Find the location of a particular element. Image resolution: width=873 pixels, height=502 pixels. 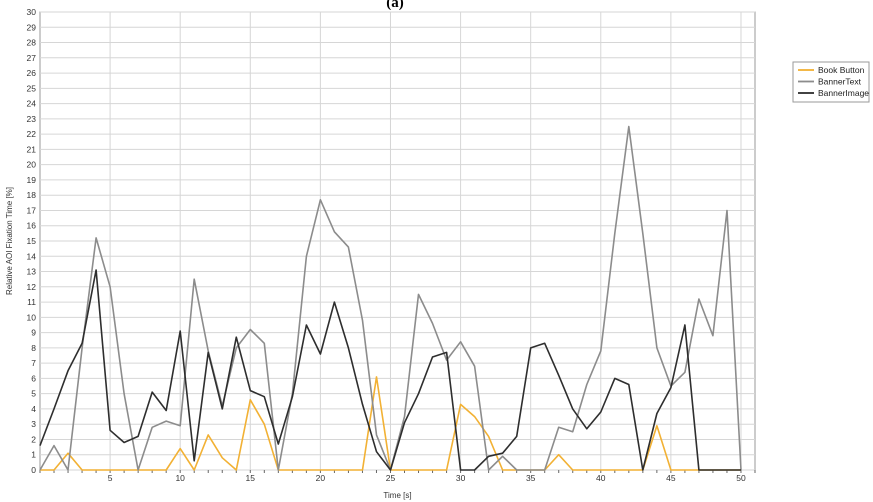

y-tick-label: 2 is located at coordinates (33, 439).